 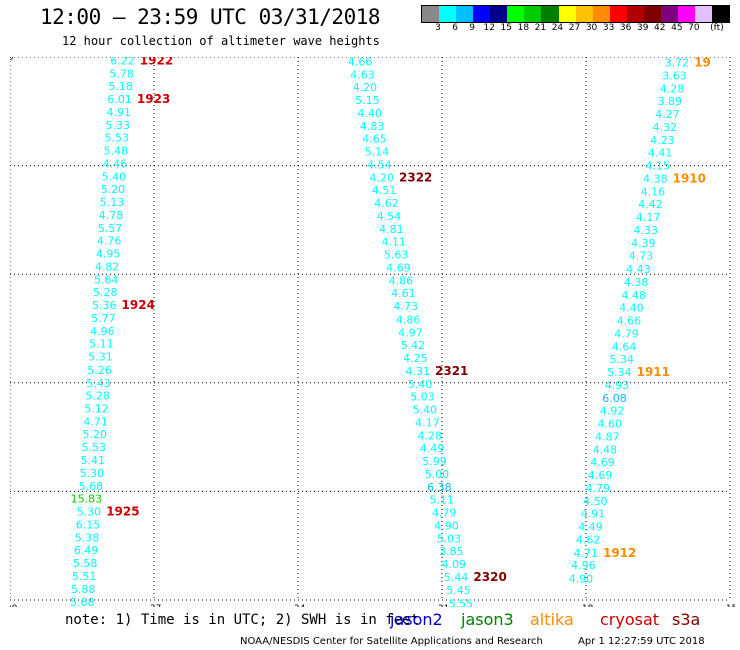 What do you see at coordinates (631, 307) in the screenshot?
I see `swh-value-altika: 4.40` at bounding box center [631, 307].